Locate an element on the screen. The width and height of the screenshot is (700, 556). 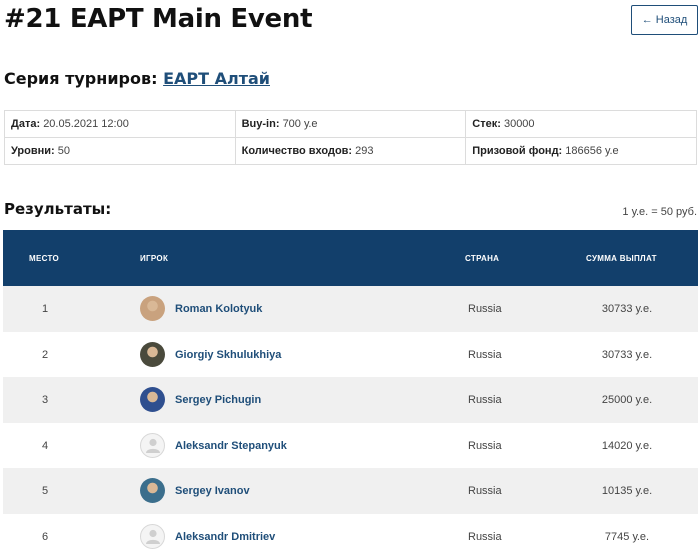
place-cell: 5 is located at coordinates (45, 491).